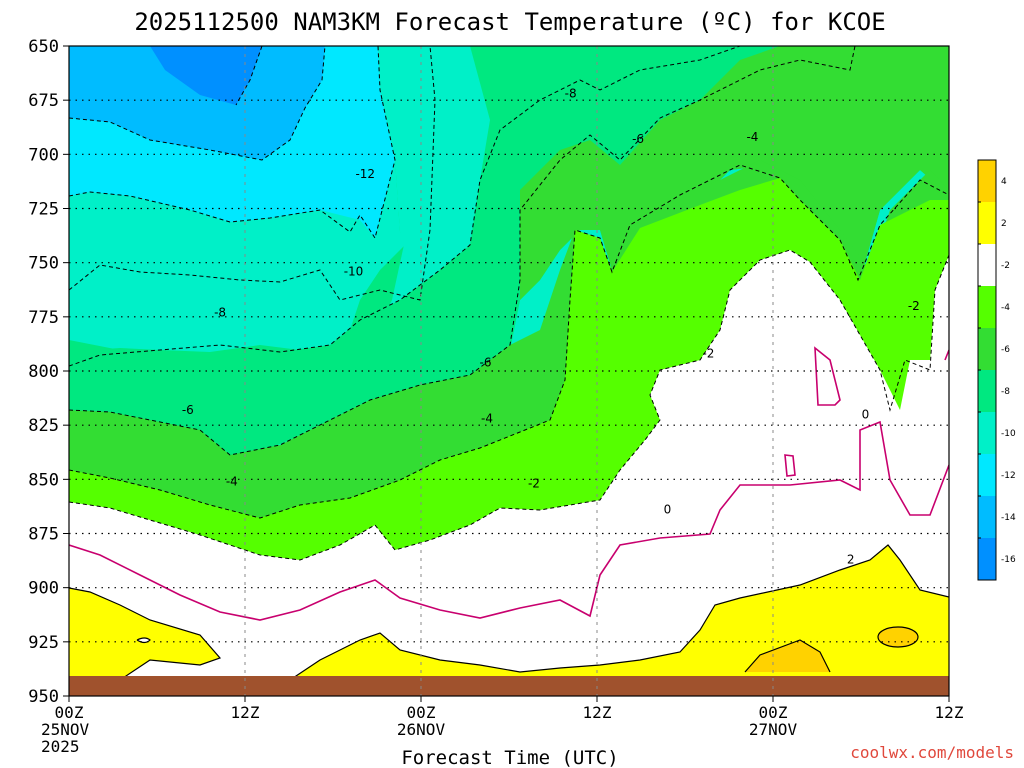 This screenshot has height=768, width=1024. What do you see at coordinates (1004, 224) in the screenshot?
I see `colorbar-tick-label: 2` at bounding box center [1004, 224].